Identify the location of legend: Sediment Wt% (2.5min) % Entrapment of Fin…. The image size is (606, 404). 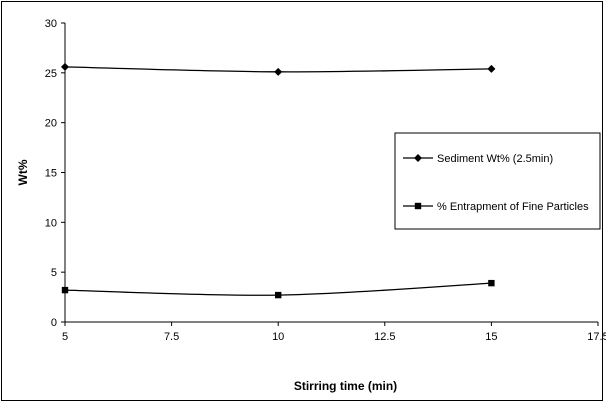
(497, 181).